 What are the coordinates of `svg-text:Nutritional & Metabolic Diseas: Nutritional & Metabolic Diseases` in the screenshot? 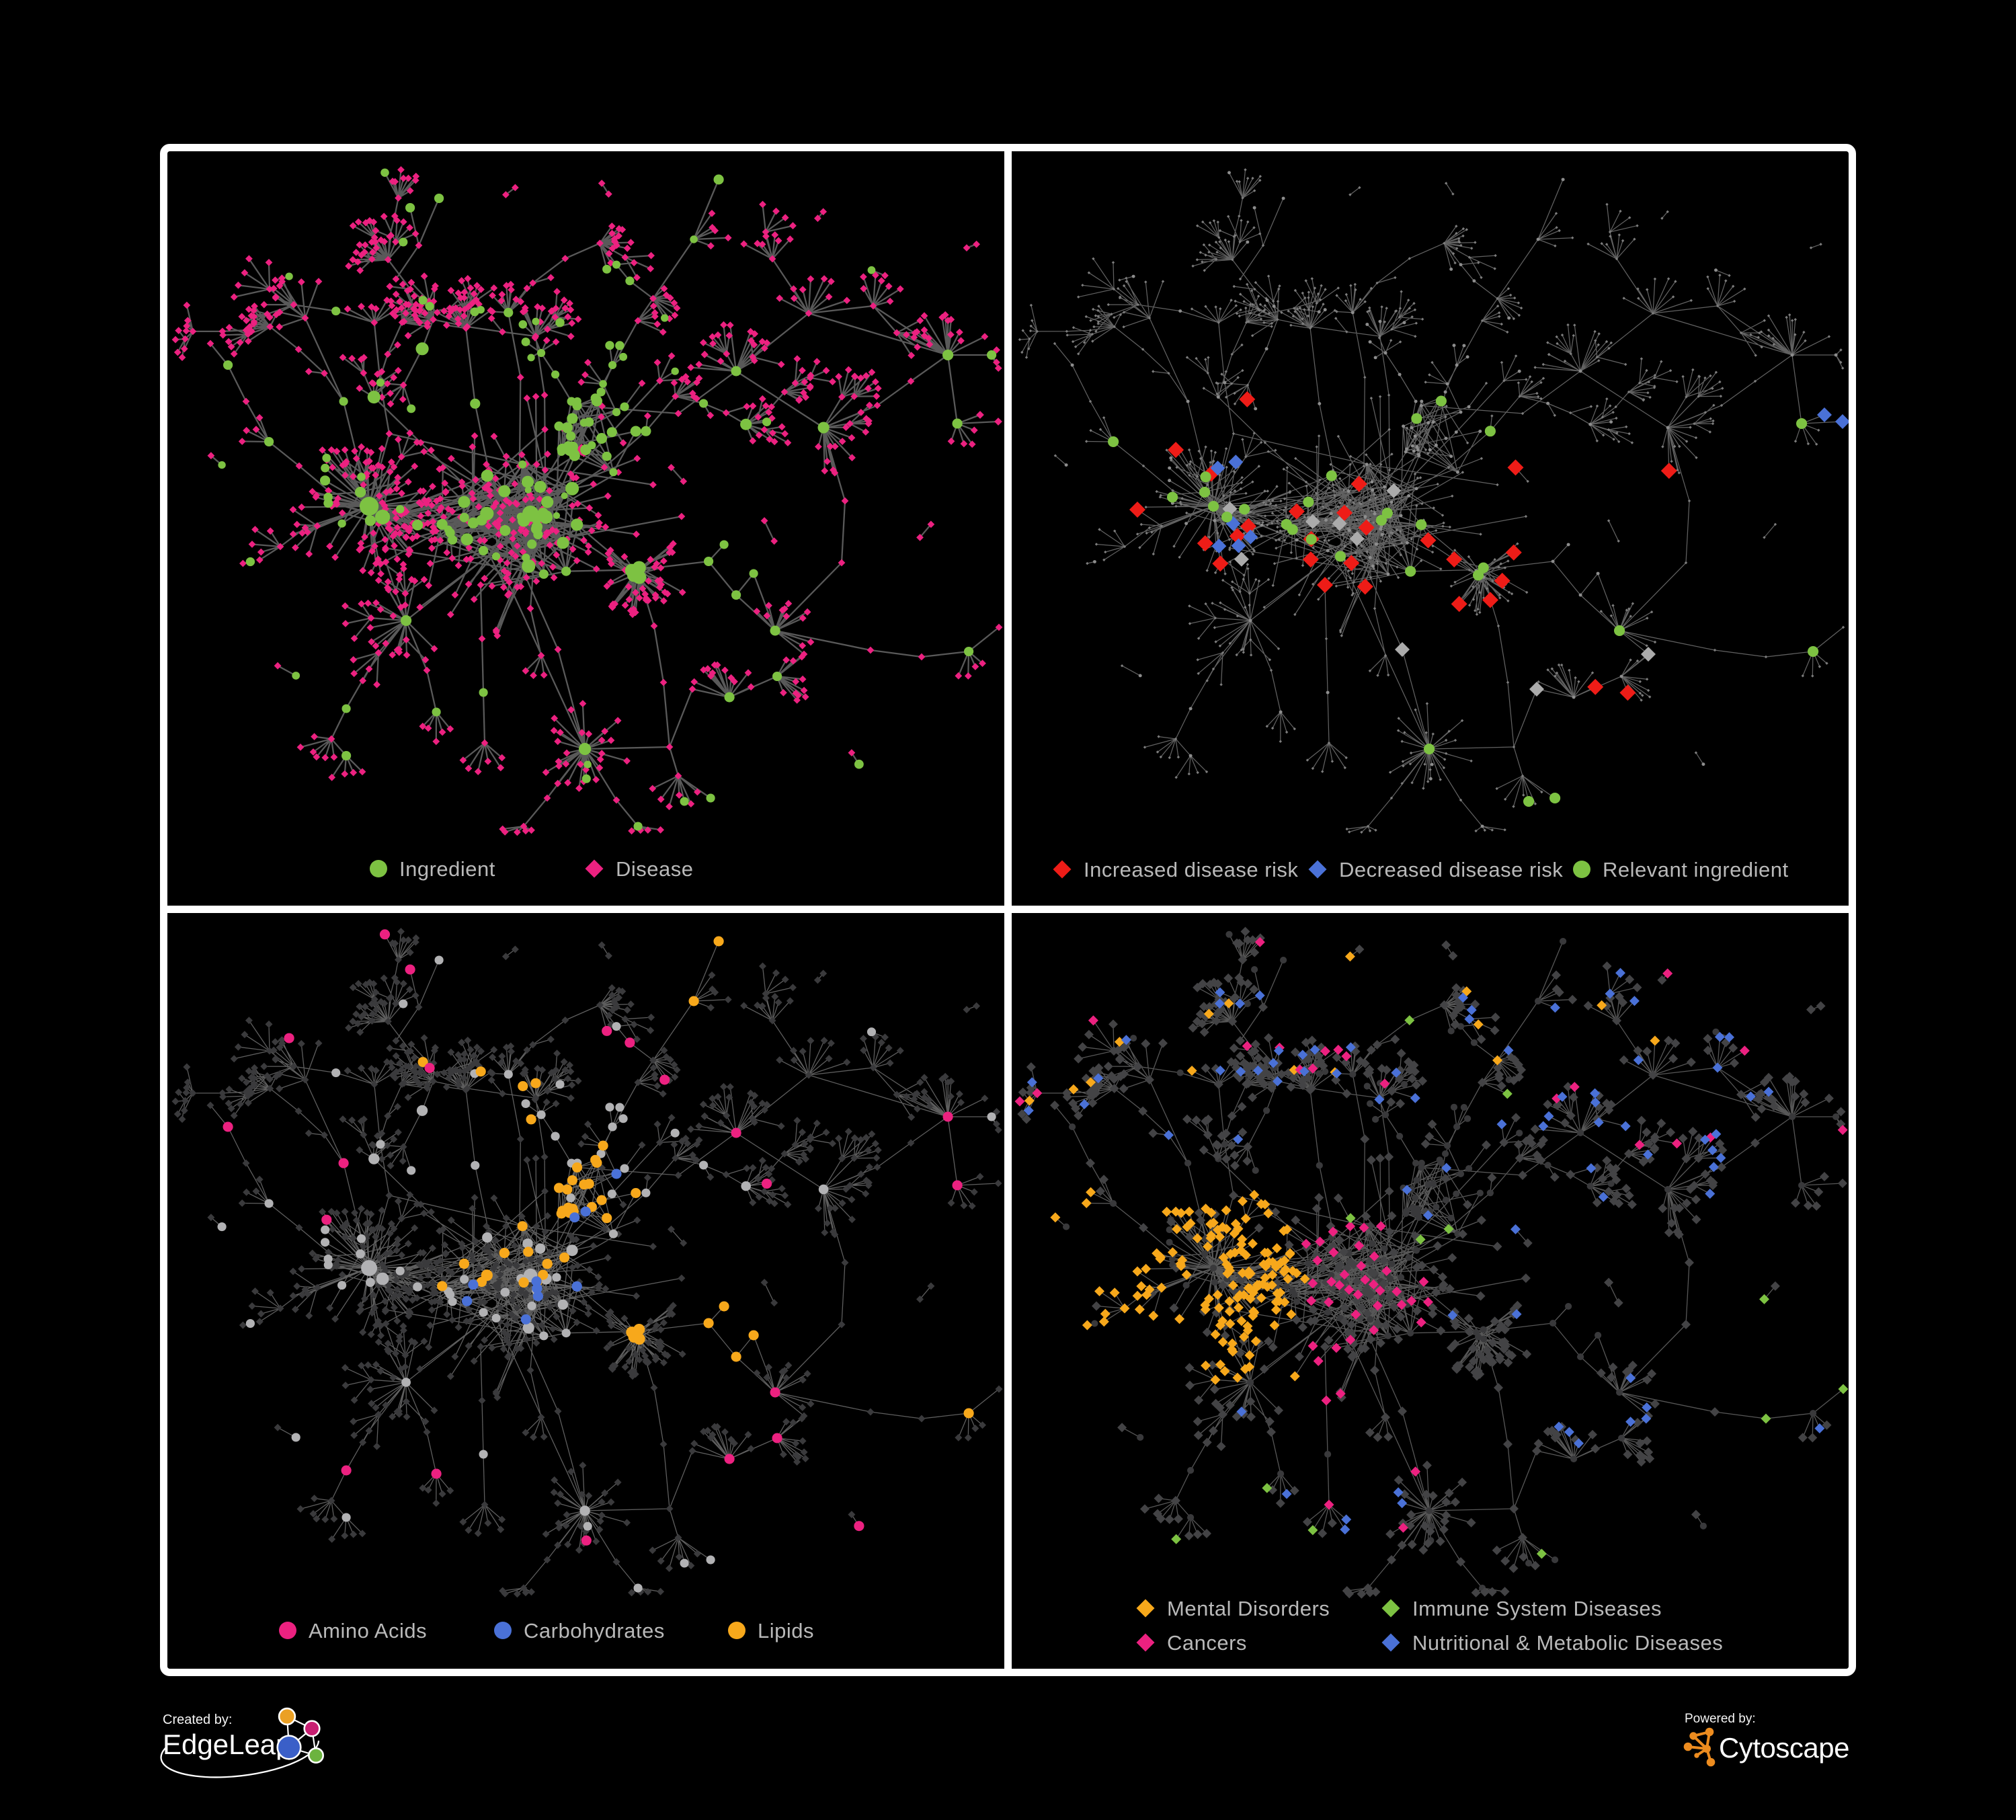 It's located at (1567, 1643).